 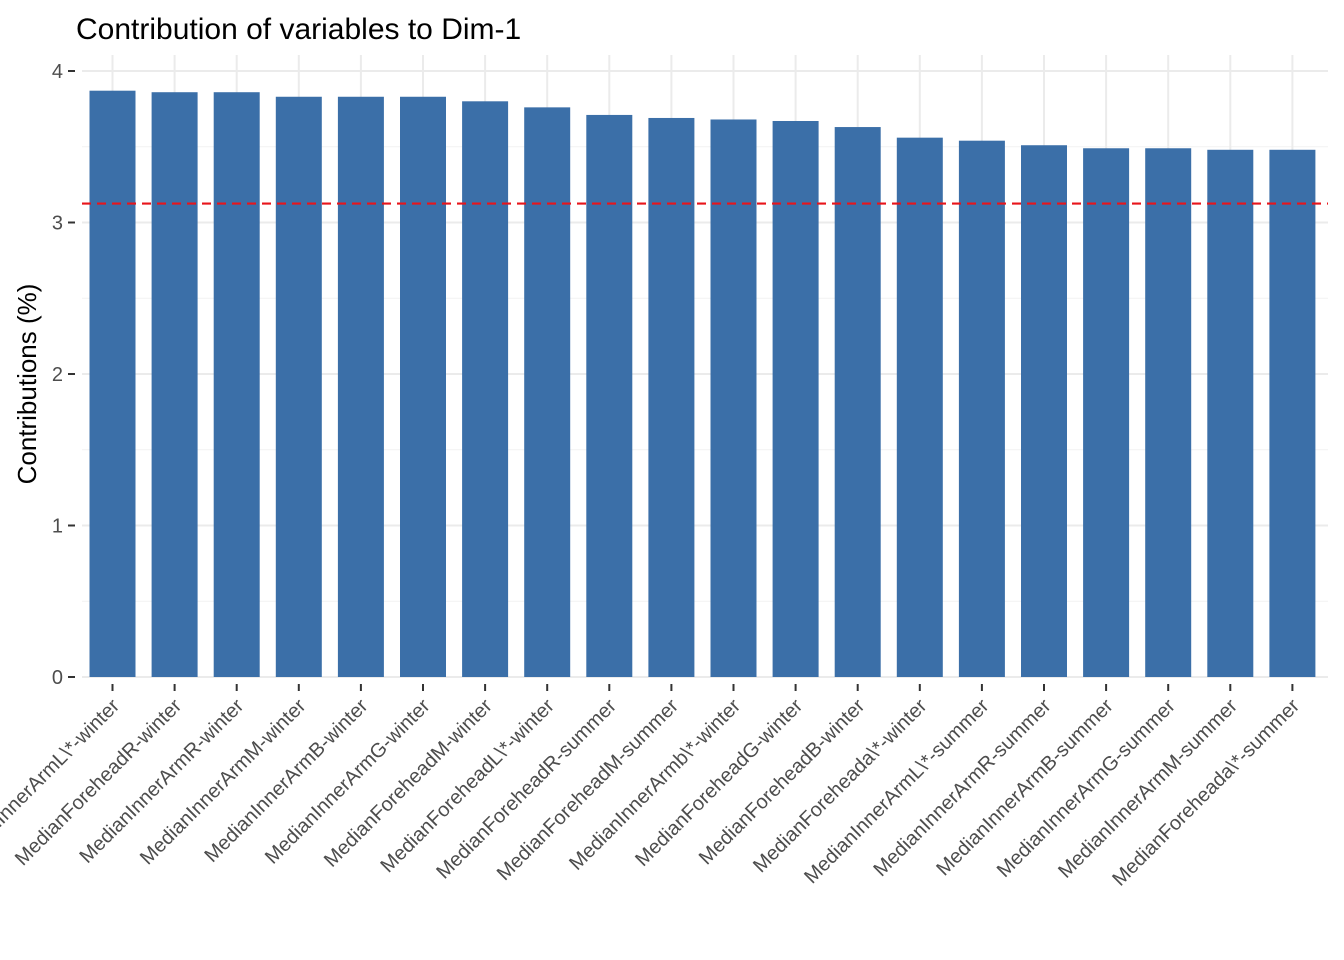 I want to click on y-tick-label: 4, so click(x=57, y=72).